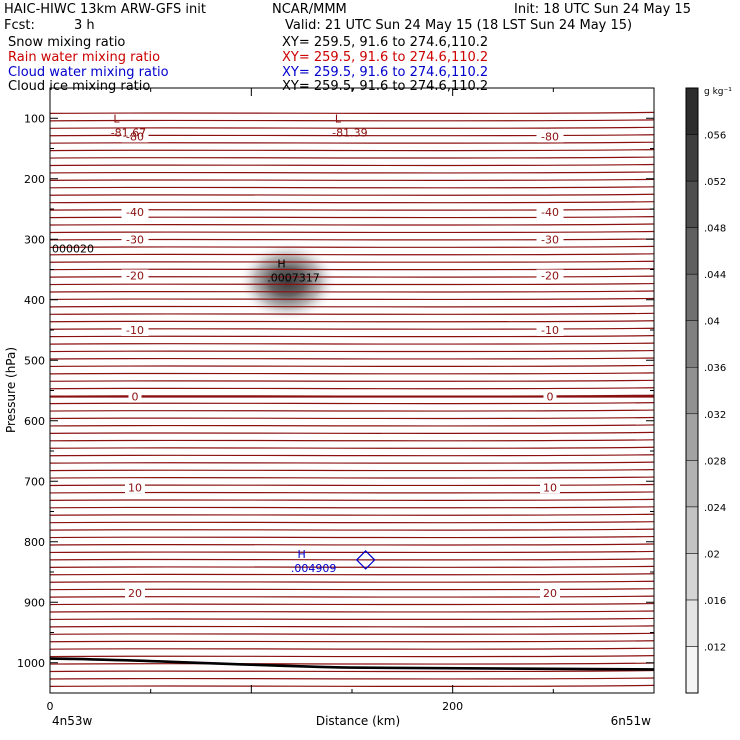 The image size is (740, 740). What do you see at coordinates (73, 248) in the screenshot?
I see `edge-value-label: 000020` at bounding box center [73, 248].